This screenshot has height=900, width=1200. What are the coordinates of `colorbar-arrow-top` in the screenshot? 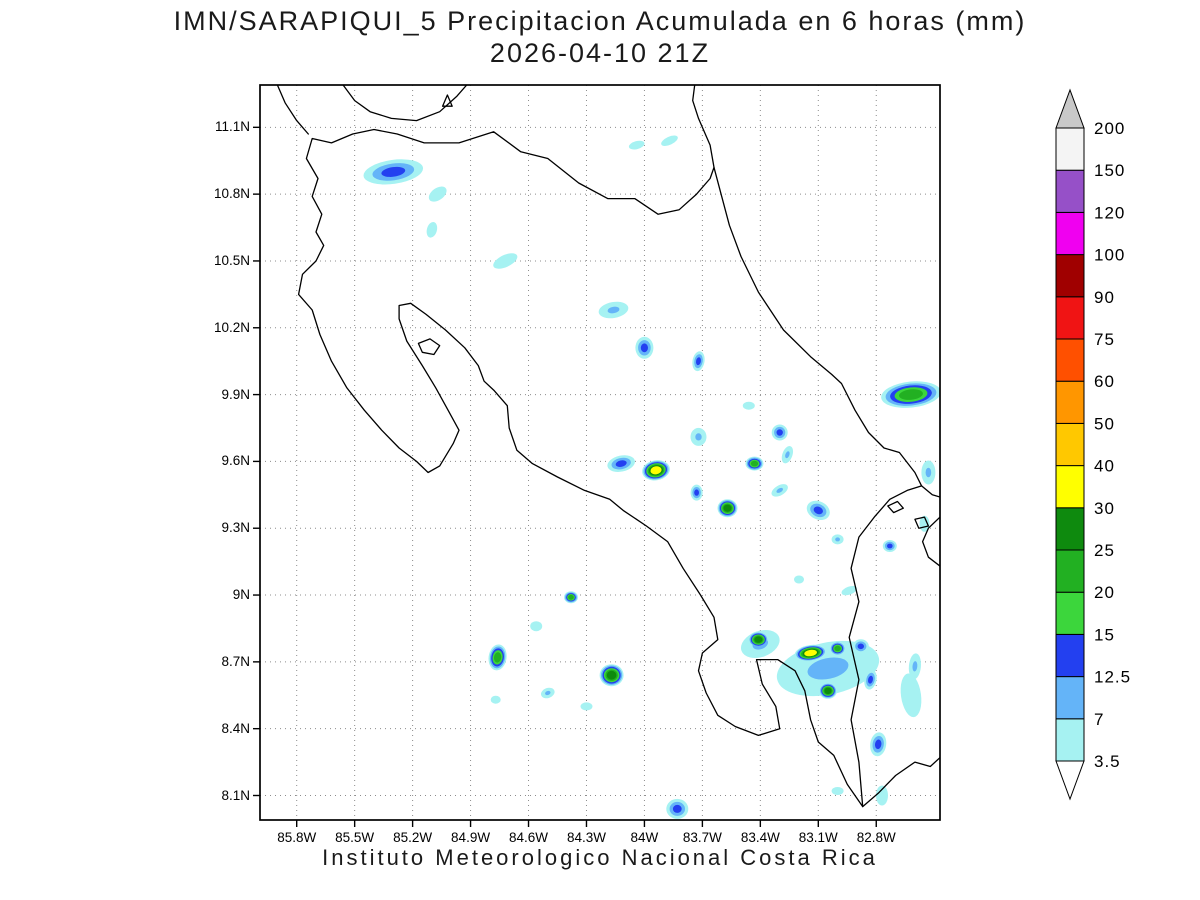 It's located at (1070, 108).